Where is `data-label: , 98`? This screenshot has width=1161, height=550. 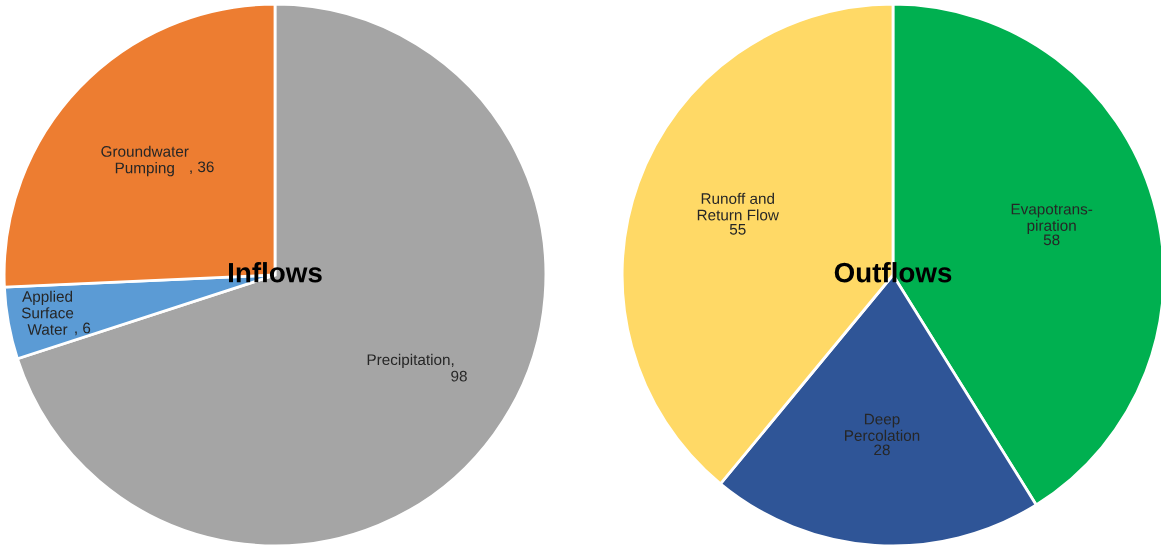 data-label: , 98 is located at coordinates (459, 372).